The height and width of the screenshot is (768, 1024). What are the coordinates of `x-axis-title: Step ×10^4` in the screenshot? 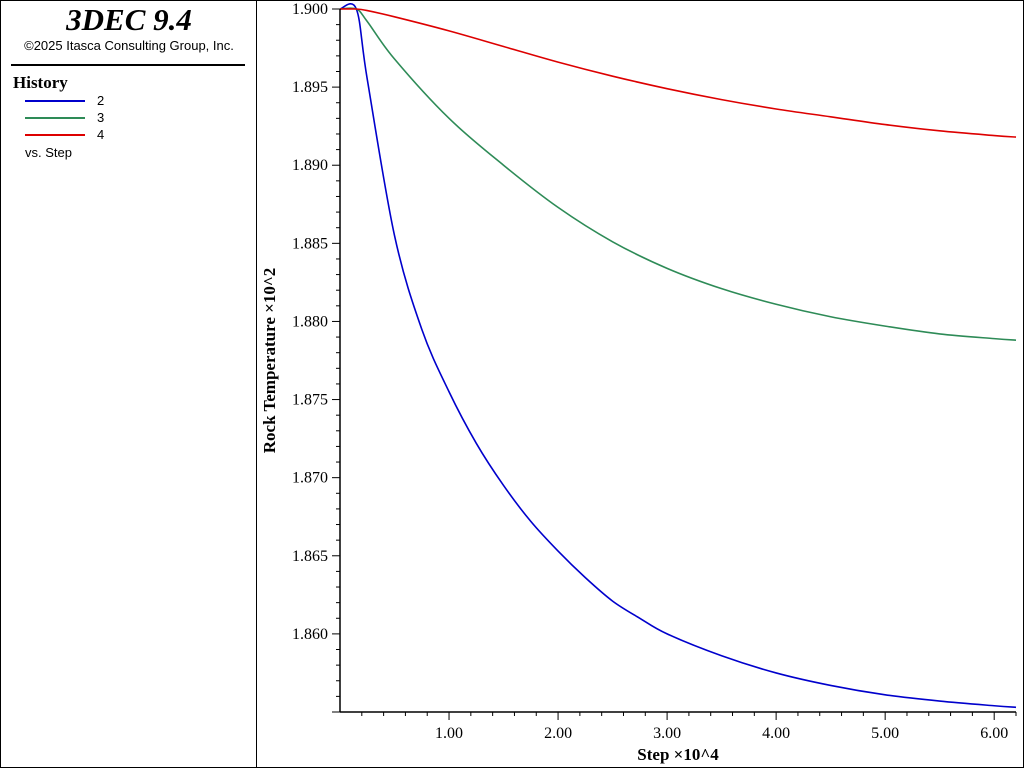 It's located at (678, 754).